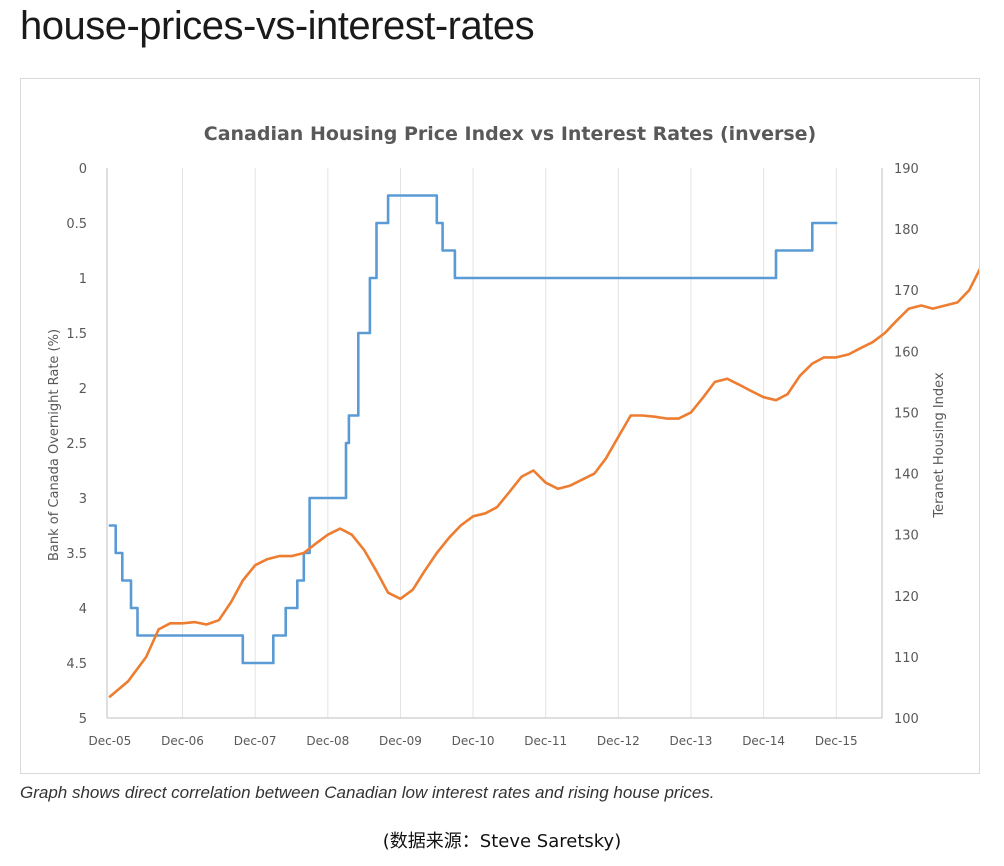 Image resolution: width=1004 pixels, height=866 pixels. Describe the element at coordinates (76, 224) in the screenshot. I see `left-tick-label: 0.5` at that location.